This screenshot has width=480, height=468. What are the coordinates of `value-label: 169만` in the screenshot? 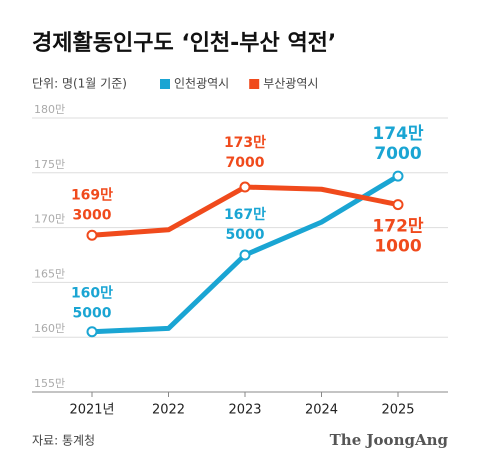 It's located at (92, 195).